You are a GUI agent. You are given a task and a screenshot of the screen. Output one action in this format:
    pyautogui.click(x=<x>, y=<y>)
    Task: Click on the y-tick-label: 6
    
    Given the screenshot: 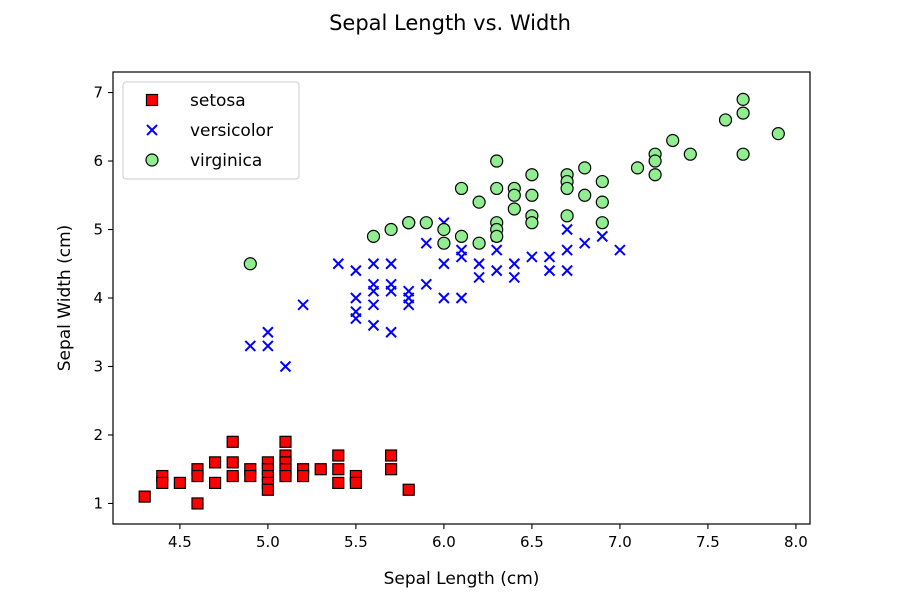 What is the action you would take?
    pyautogui.click(x=98, y=161)
    